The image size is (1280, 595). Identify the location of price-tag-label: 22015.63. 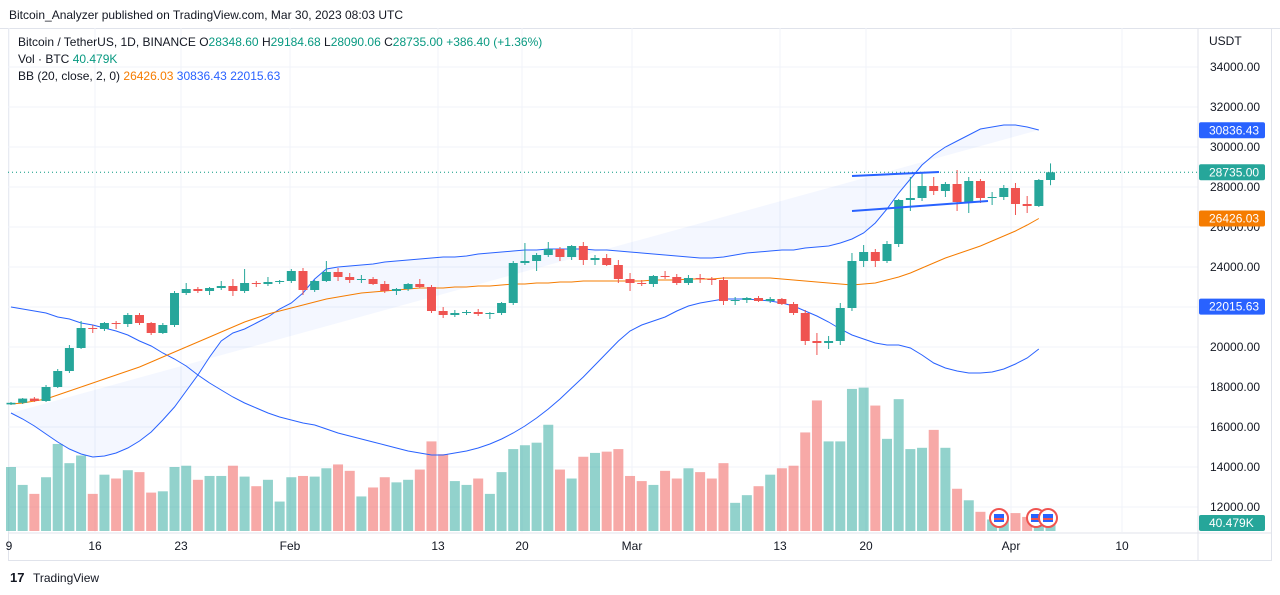
(1234, 307).